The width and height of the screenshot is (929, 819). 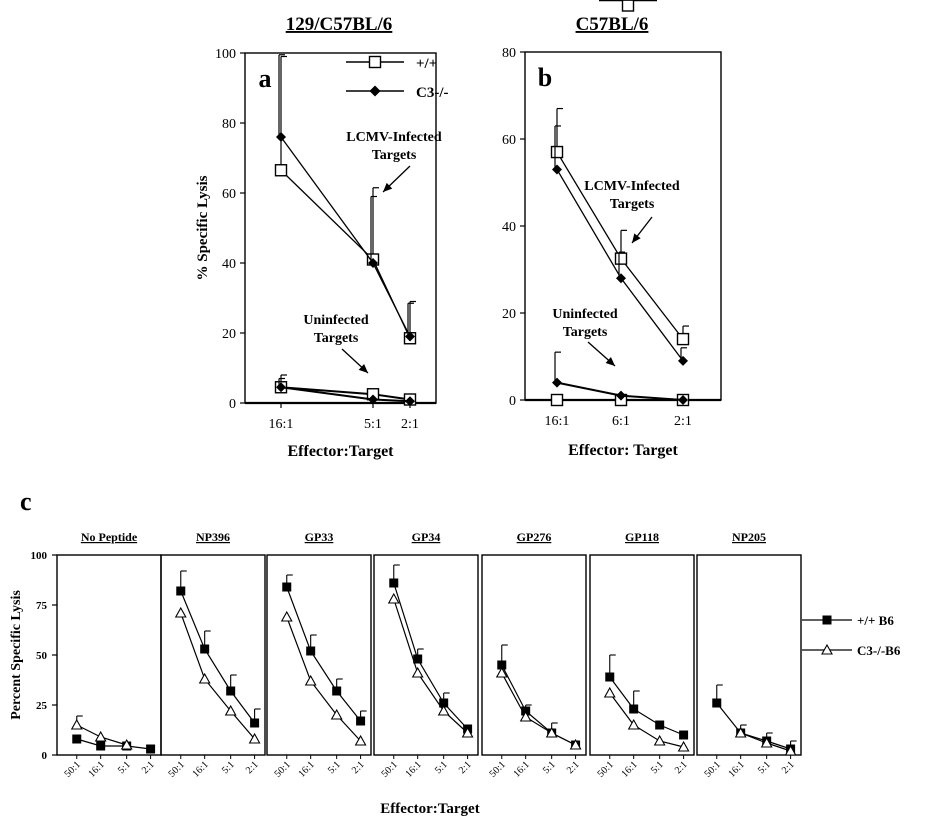 I want to click on subpanel-no-peptide: No Peptide 50:1 16:1 5:1 2:1, so click(x=109, y=655).